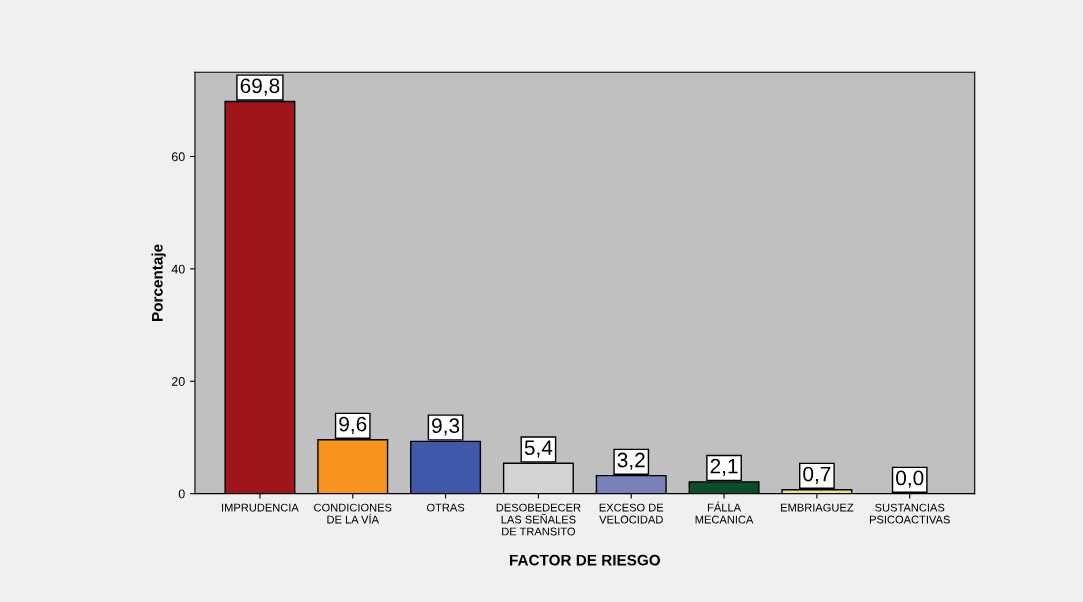 The image size is (1083, 602). I want to click on x-tick-label: EMBRIAGUEZ, so click(817, 507).